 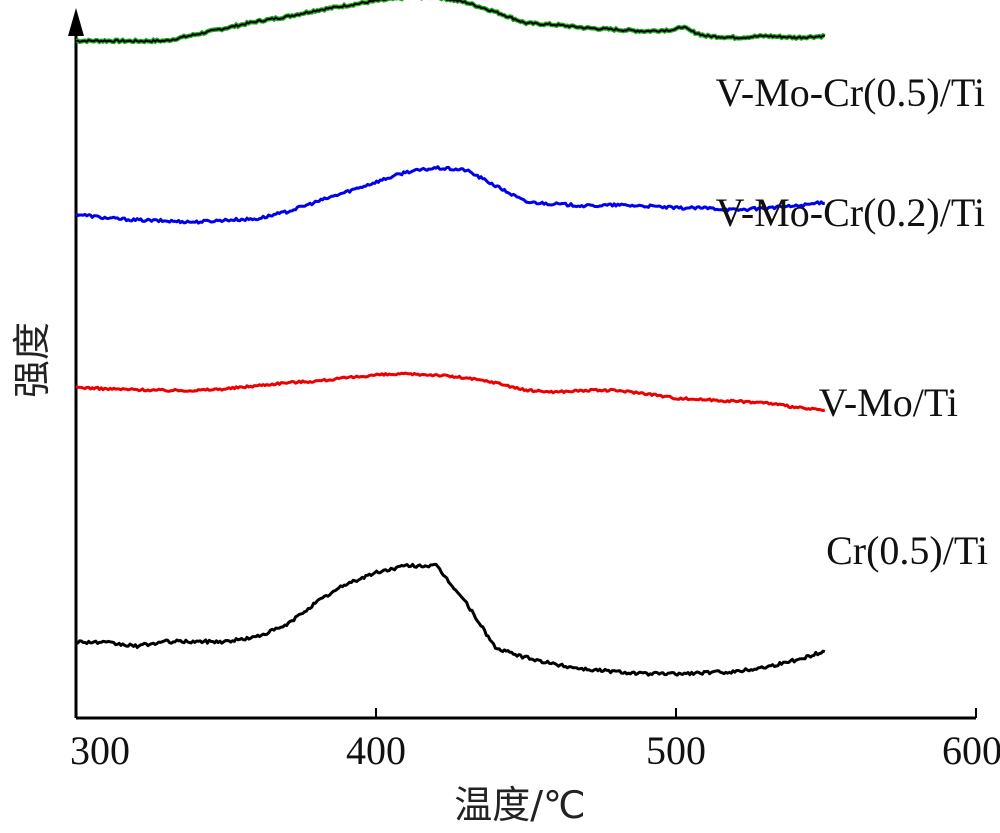 What do you see at coordinates (100, 750) in the screenshot?
I see `x-tick-label: 300` at bounding box center [100, 750].